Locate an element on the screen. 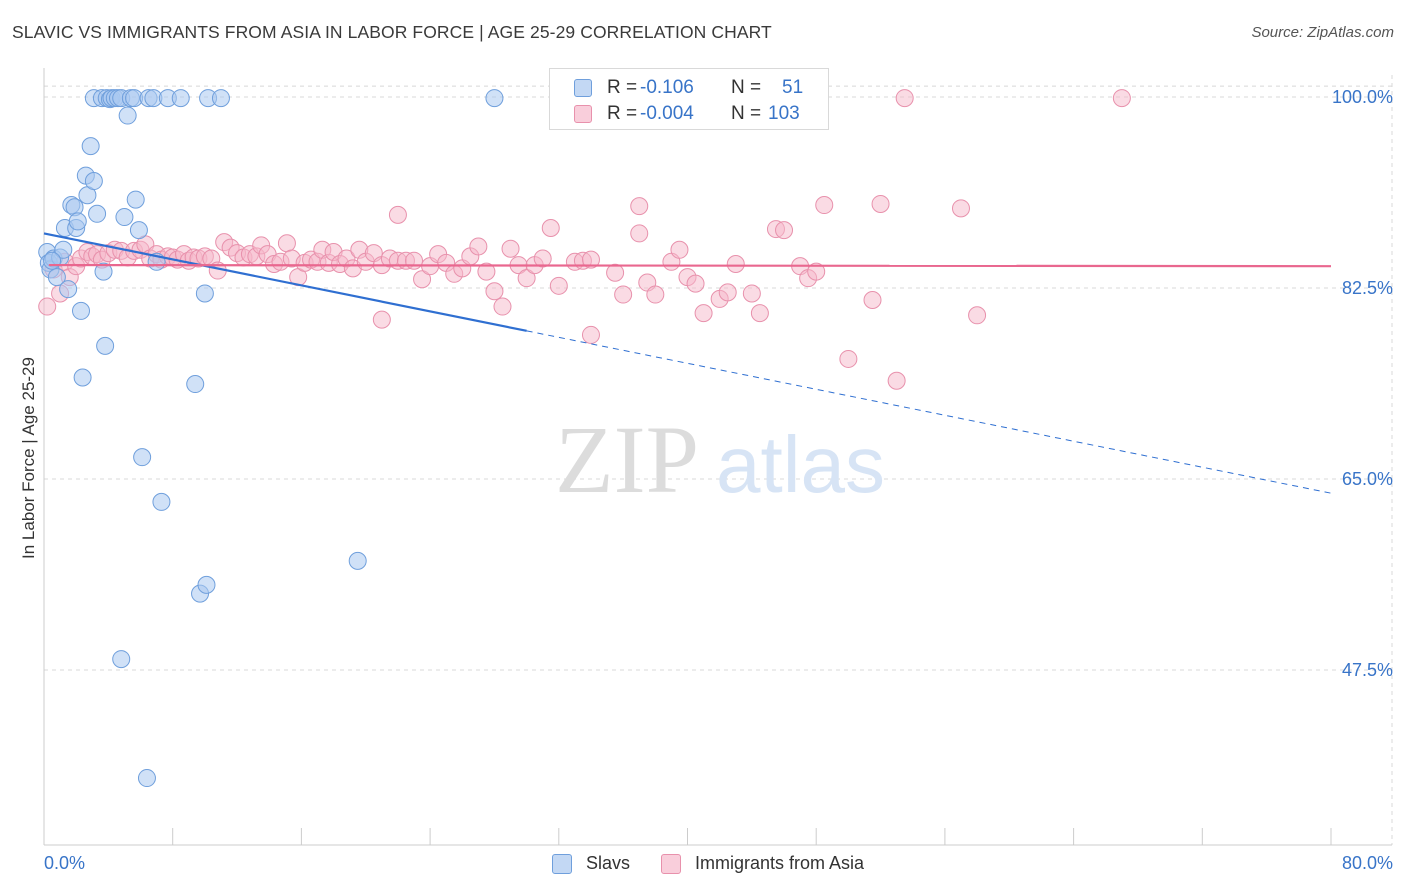 The image size is (1406, 892). watermark: ZIP atlas is located at coordinates (720, 459).